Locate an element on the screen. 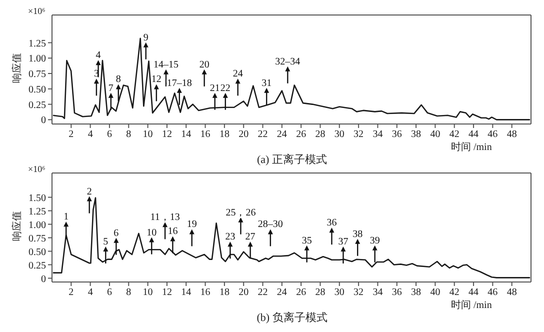 This screenshot has height=332, width=544. annotation: 38 is located at coordinates (357, 234).